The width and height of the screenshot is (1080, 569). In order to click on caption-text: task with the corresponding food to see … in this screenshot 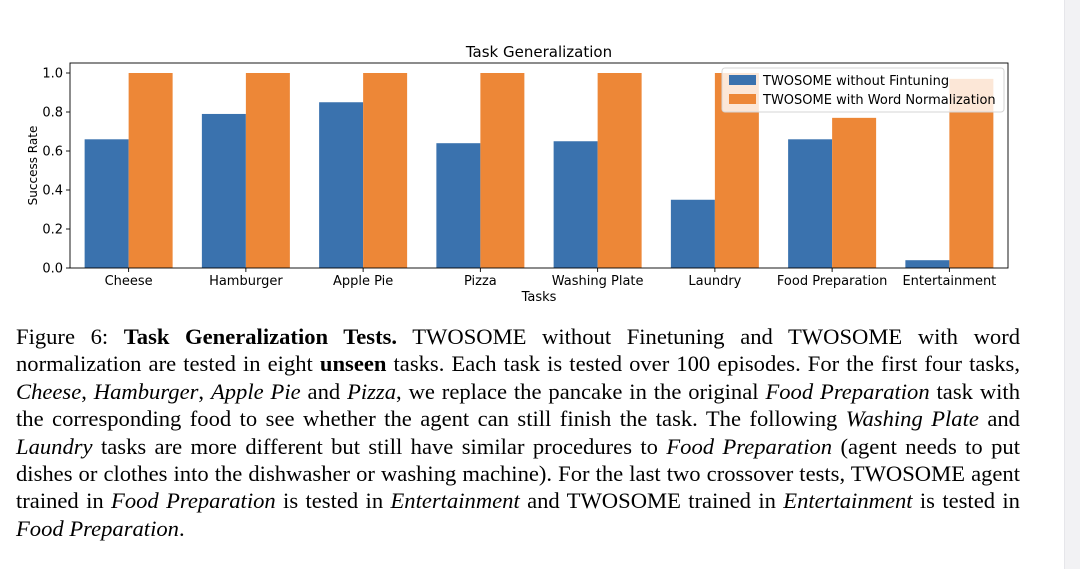, I will do `click(518, 405)`.